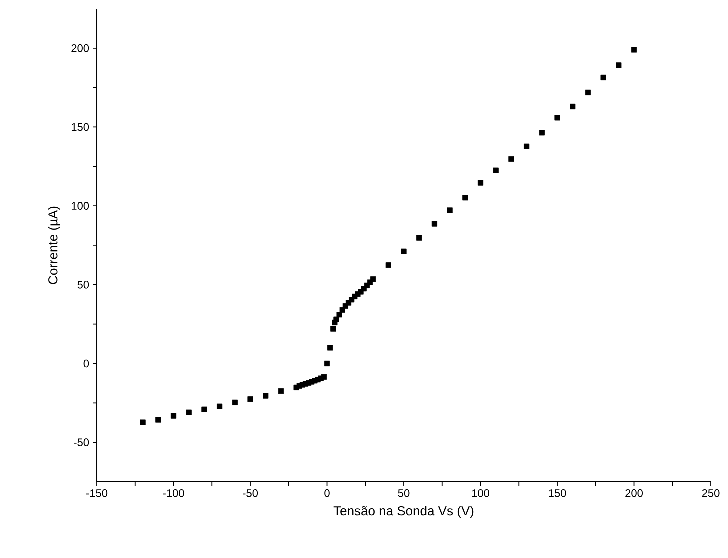 The image size is (728, 558). Describe the element at coordinates (87, 364) in the screenshot. I see `y-tick-label: 0` at that location.